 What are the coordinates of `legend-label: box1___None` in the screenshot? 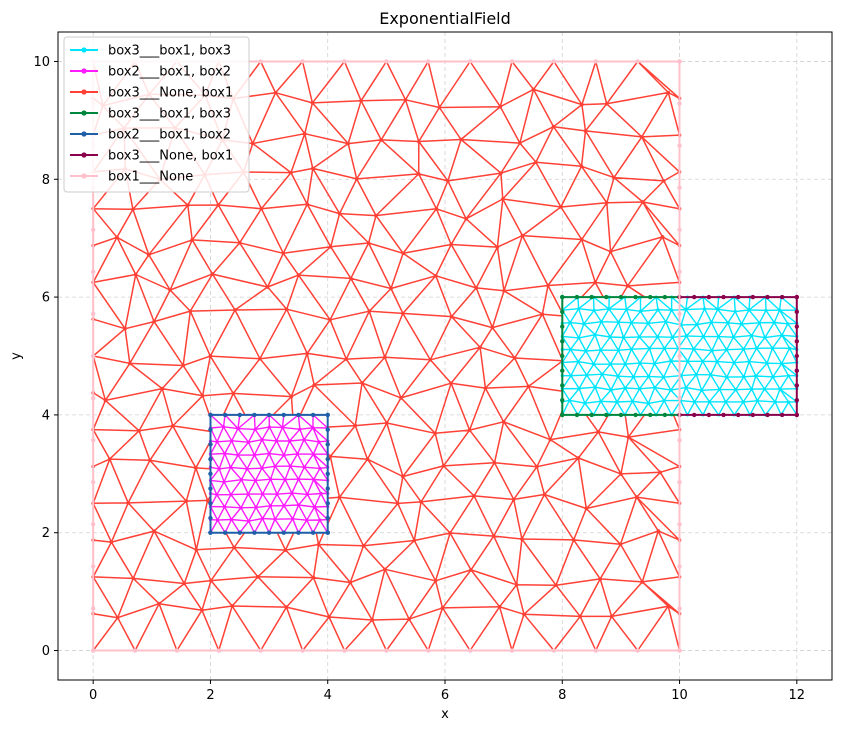 It's located at (150, 177).